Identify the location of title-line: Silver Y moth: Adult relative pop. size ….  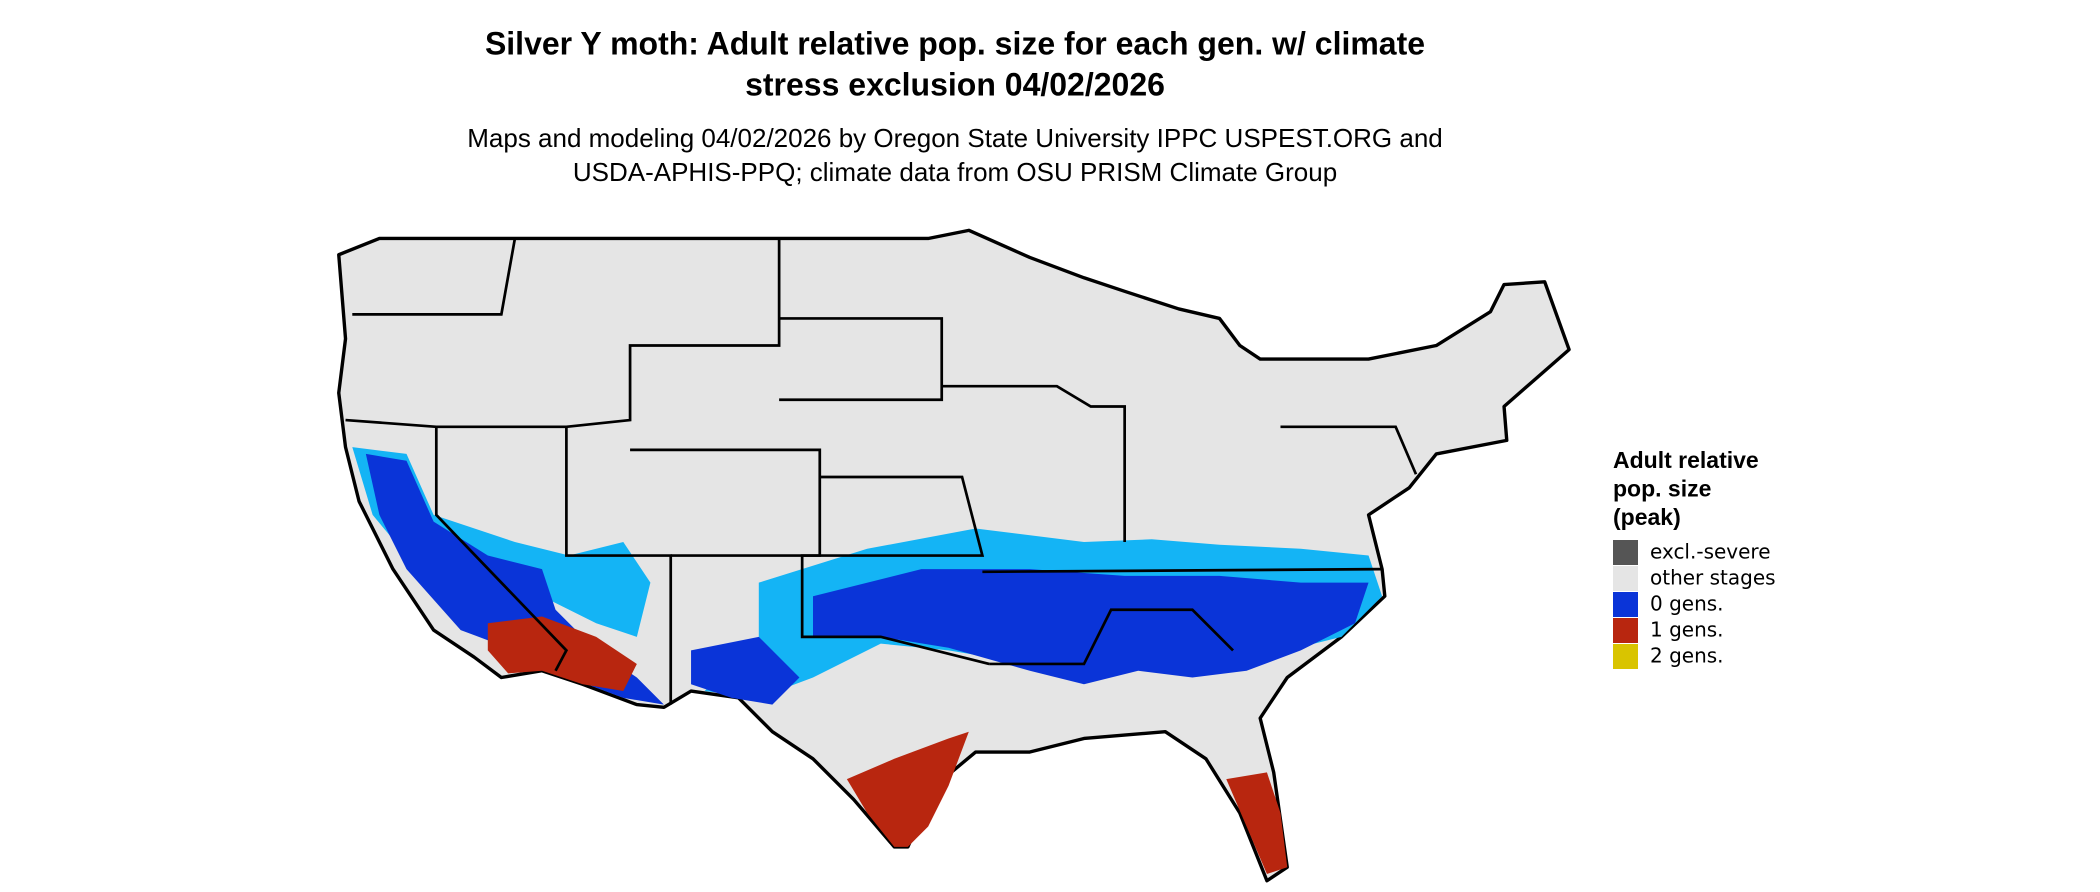
(955, 43).